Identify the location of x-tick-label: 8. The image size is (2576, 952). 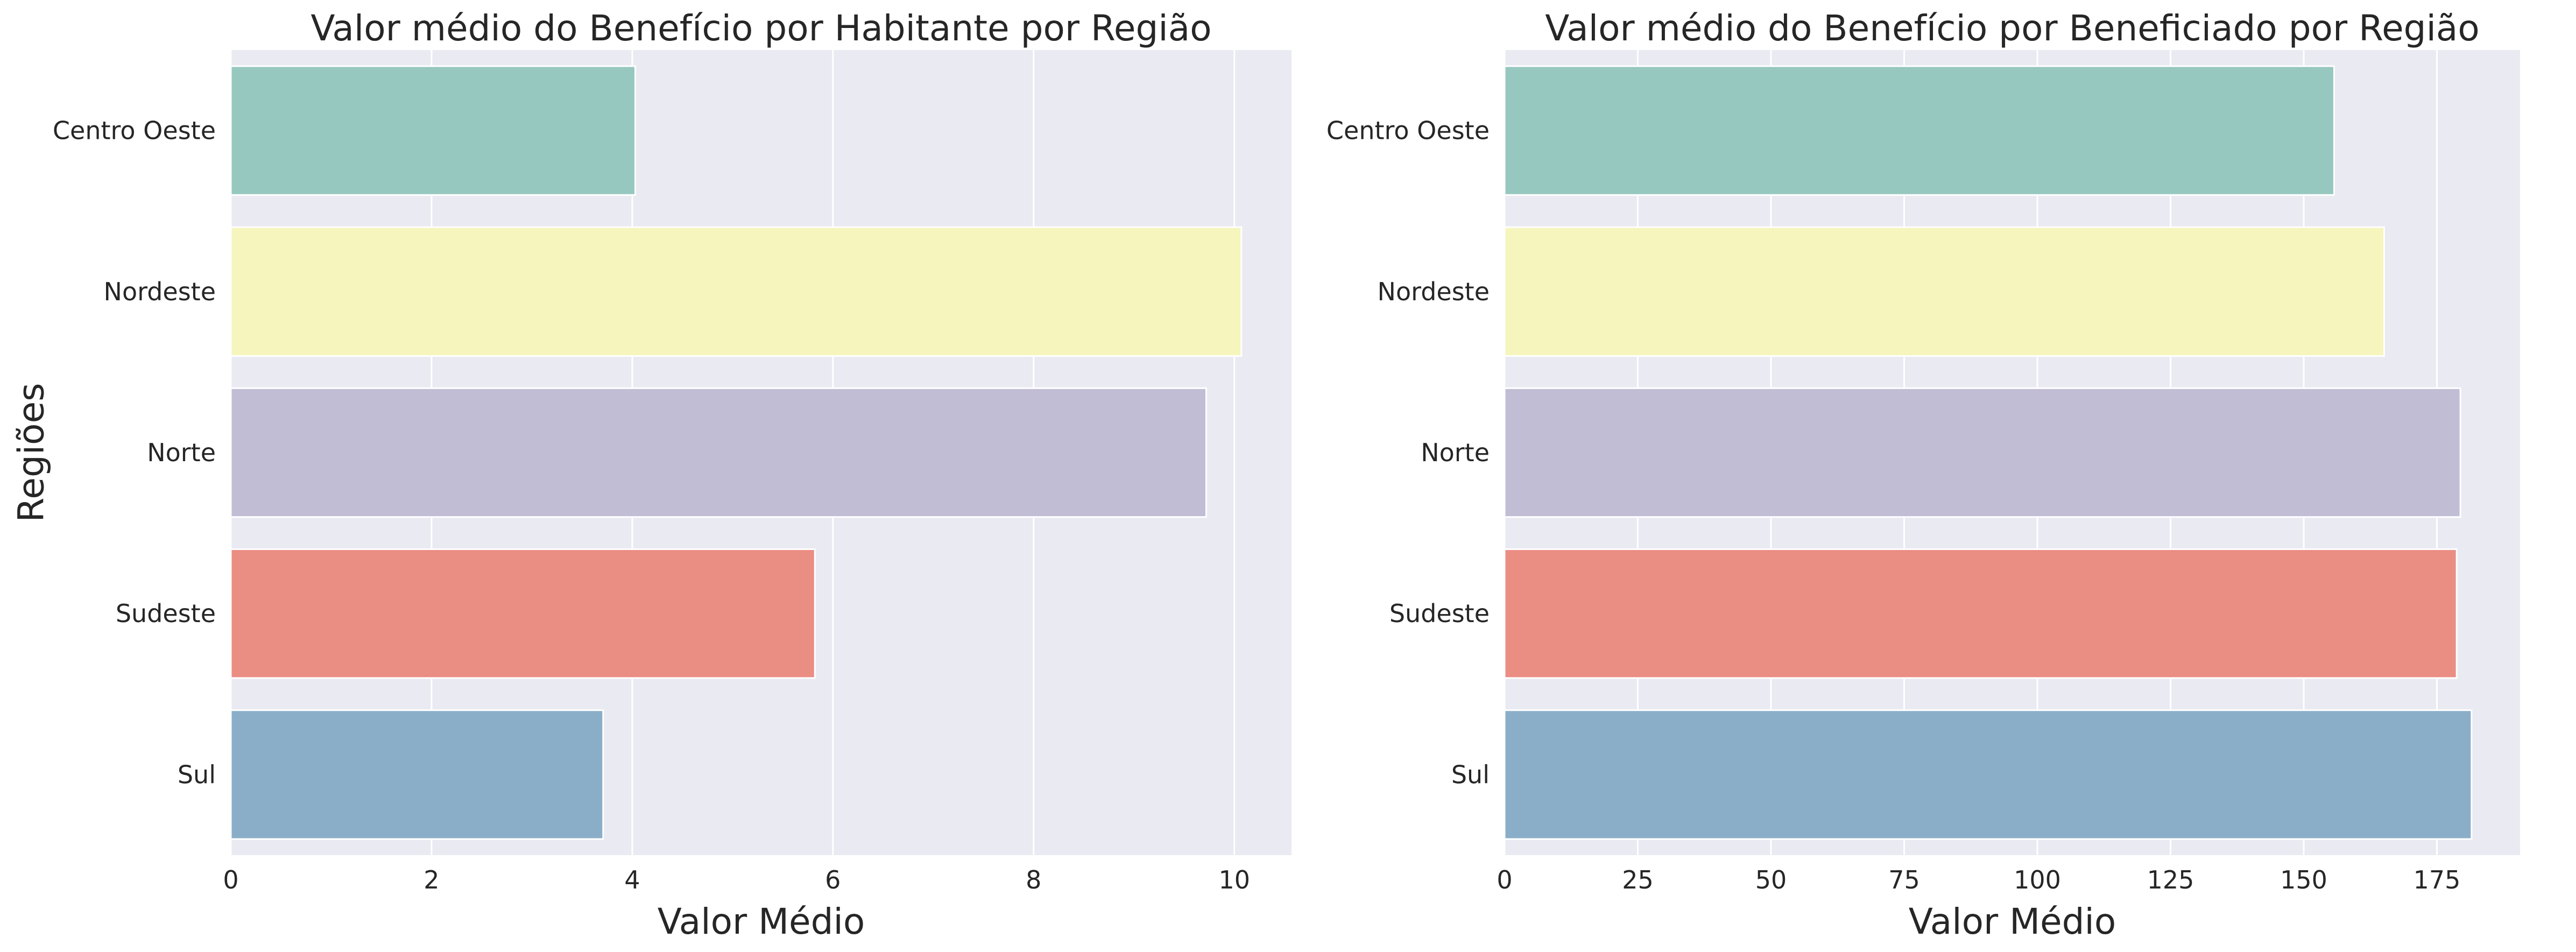
(1033, 879).